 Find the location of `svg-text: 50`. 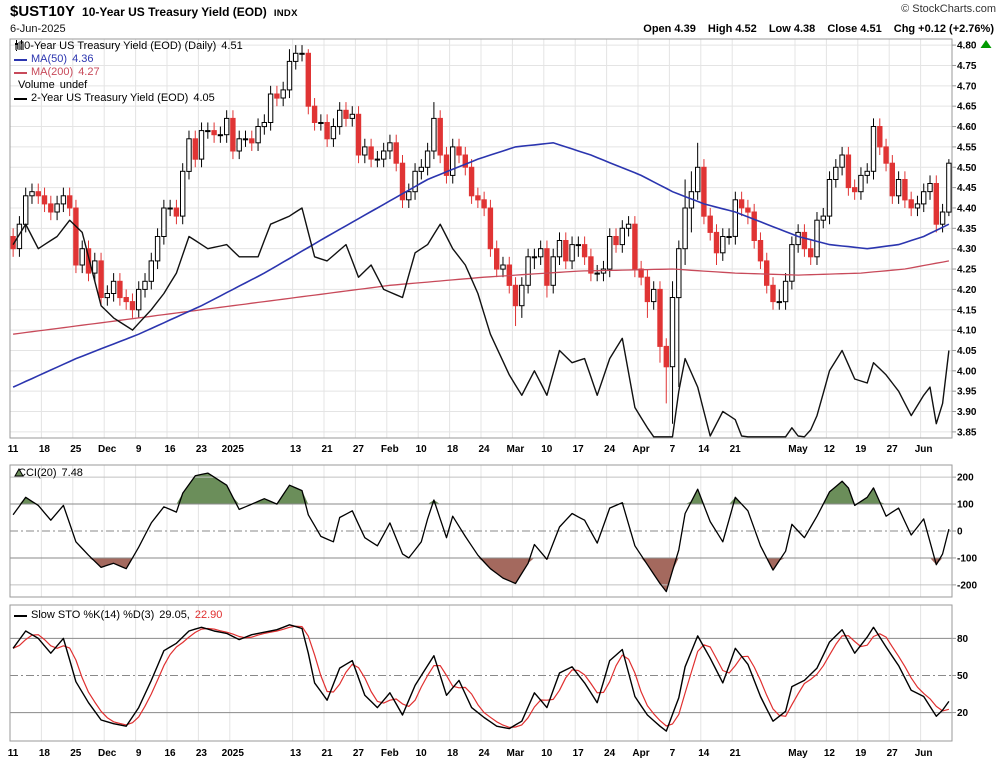

svg-text: 50 is located at coordinates (963, 676).